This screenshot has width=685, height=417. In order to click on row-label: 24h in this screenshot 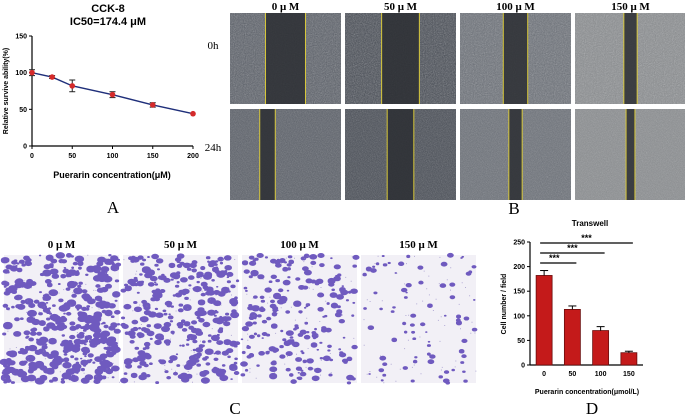, I will do `click(213, 148)`.